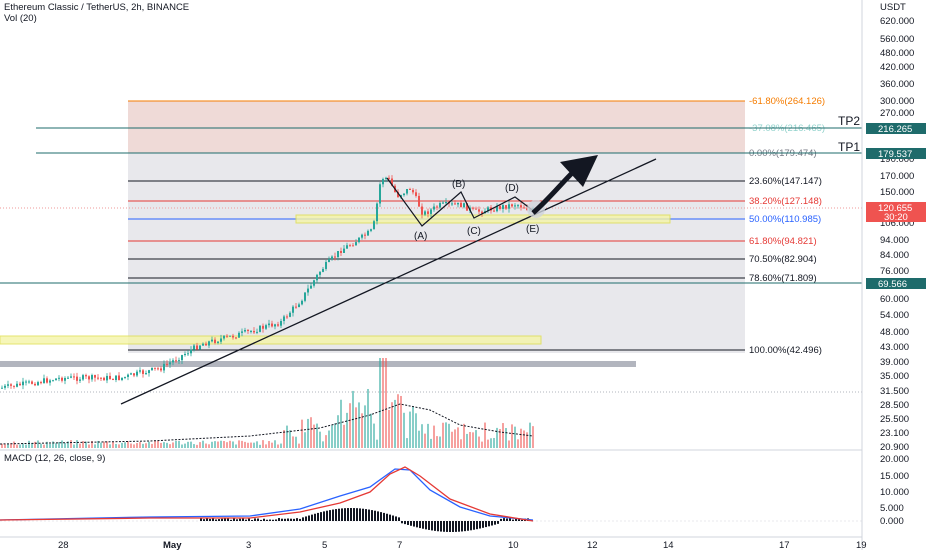  What do you see at coordinates (483, 219) in the screenshot?
I see `demand-zone-upper` at bounding box center [483, 219].